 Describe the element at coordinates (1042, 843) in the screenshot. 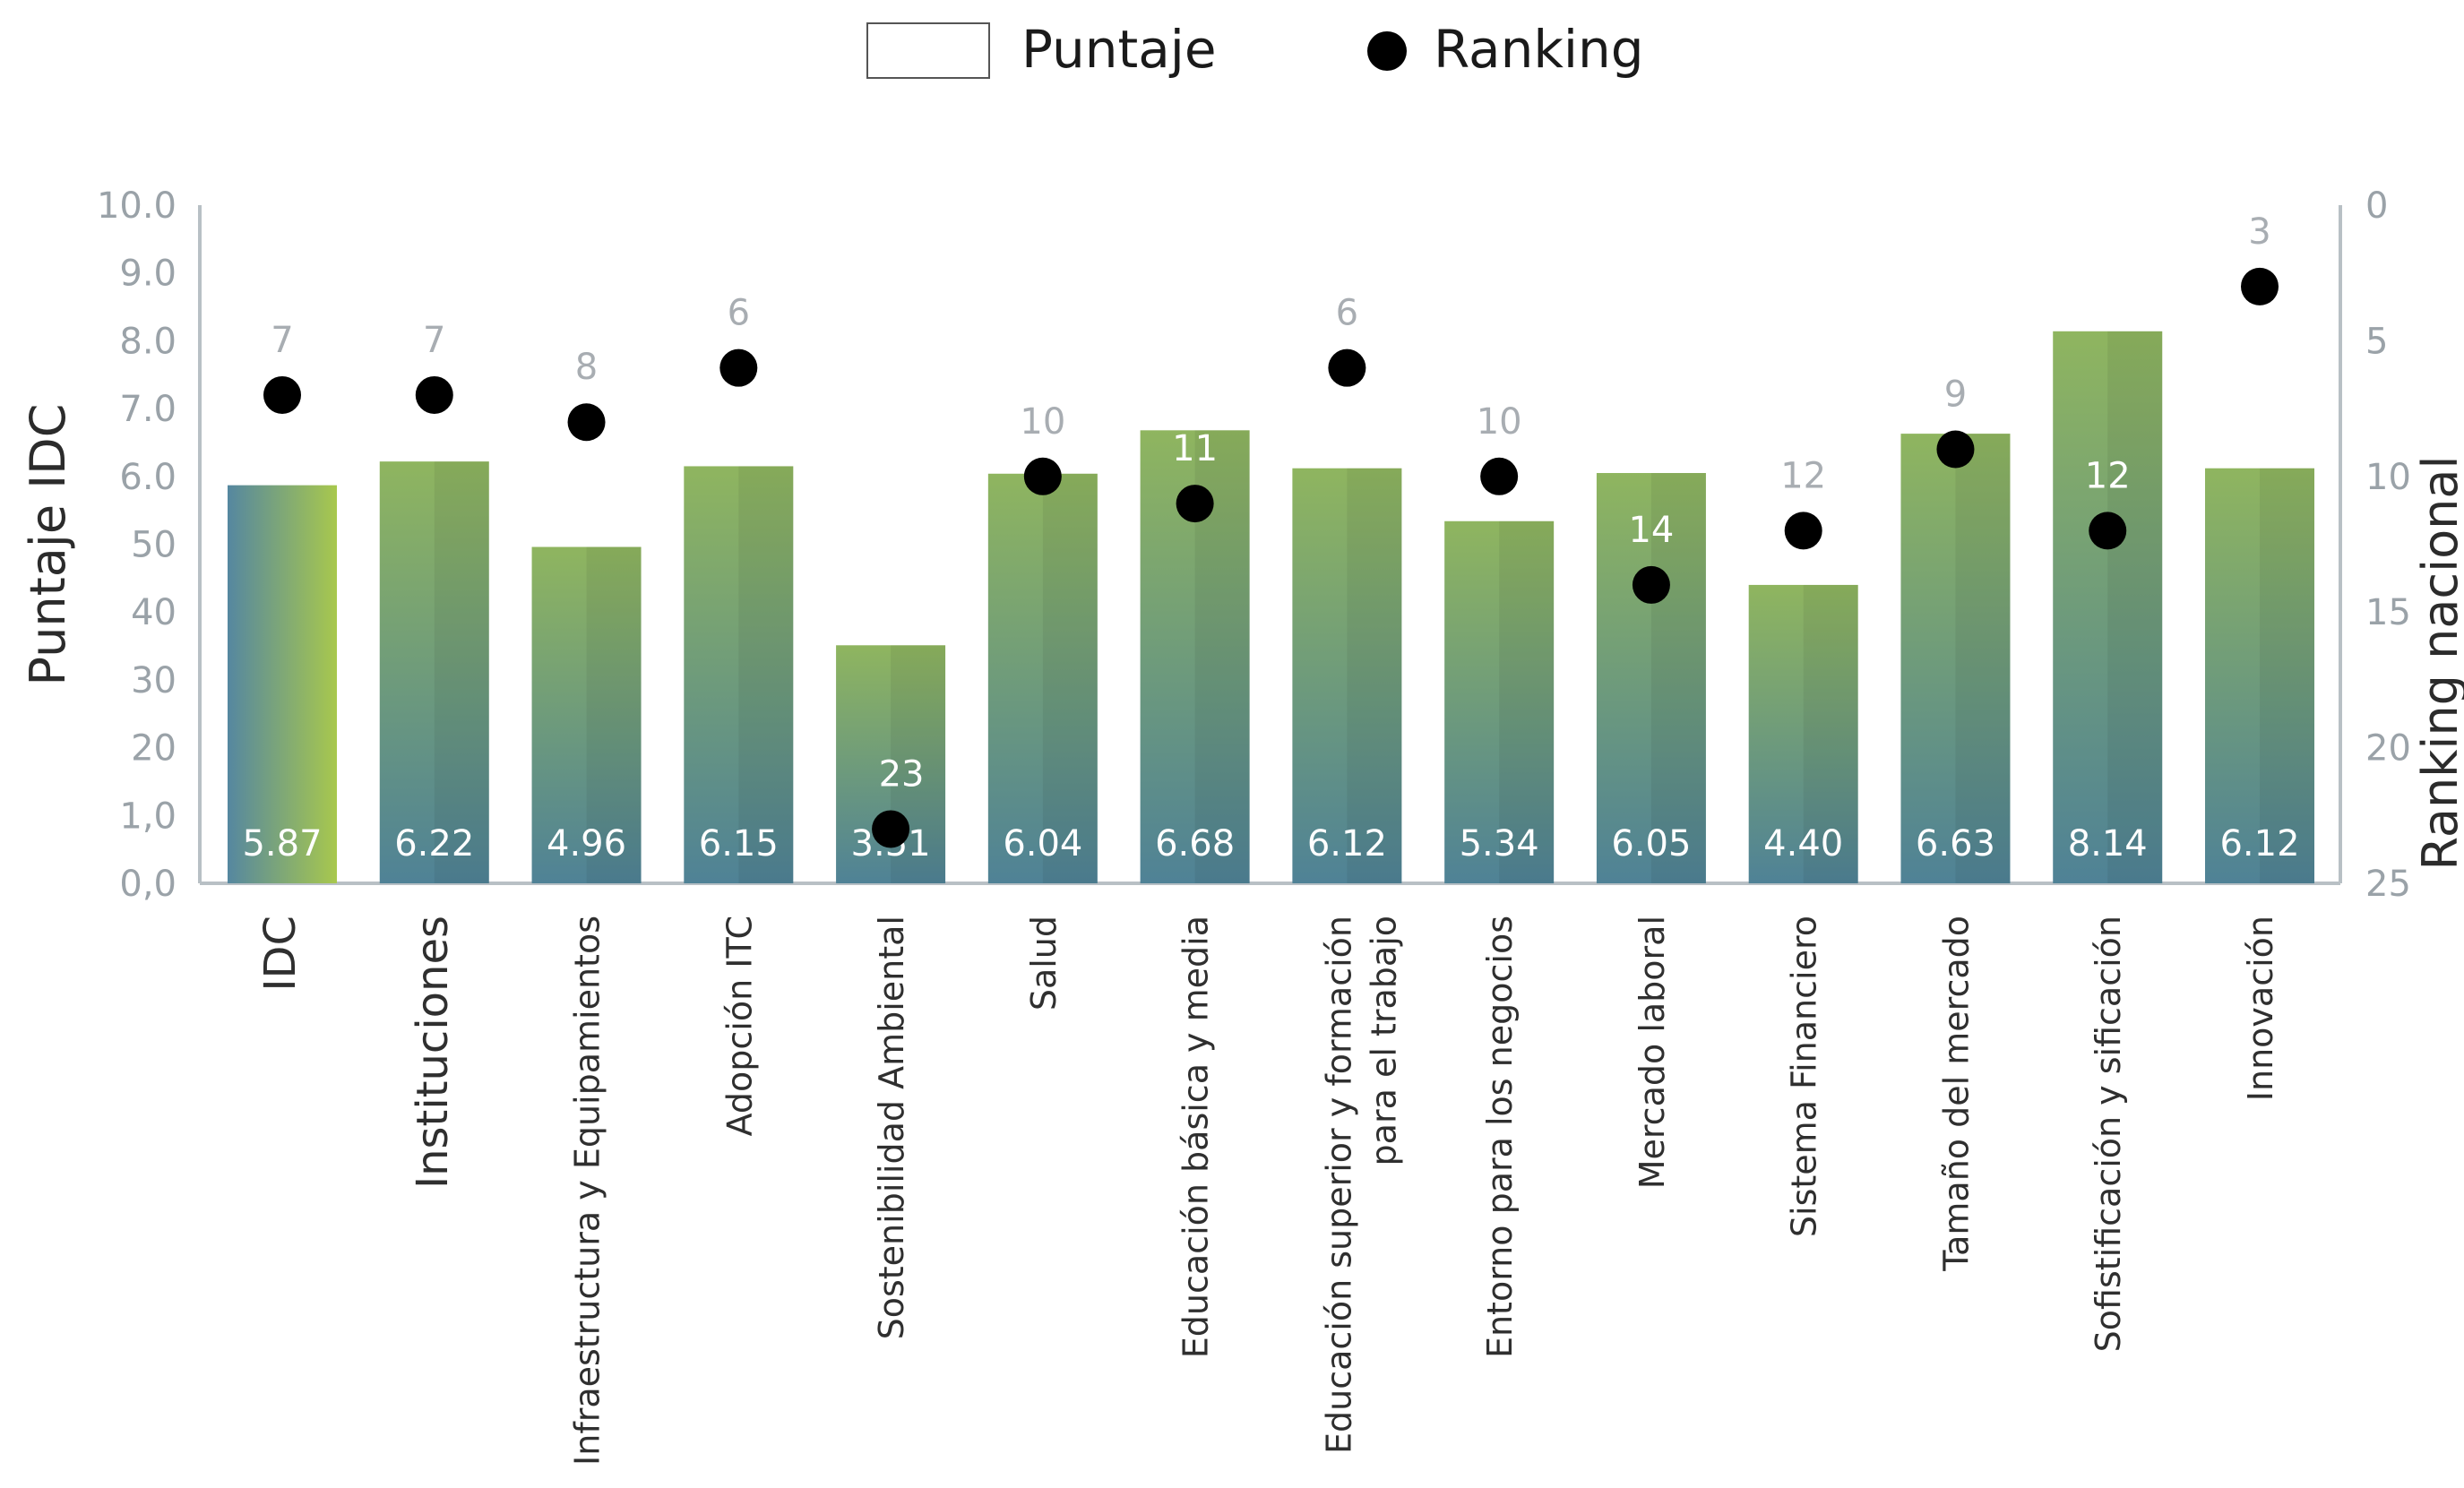

I see `bar-value-label: 6.04` at that location.